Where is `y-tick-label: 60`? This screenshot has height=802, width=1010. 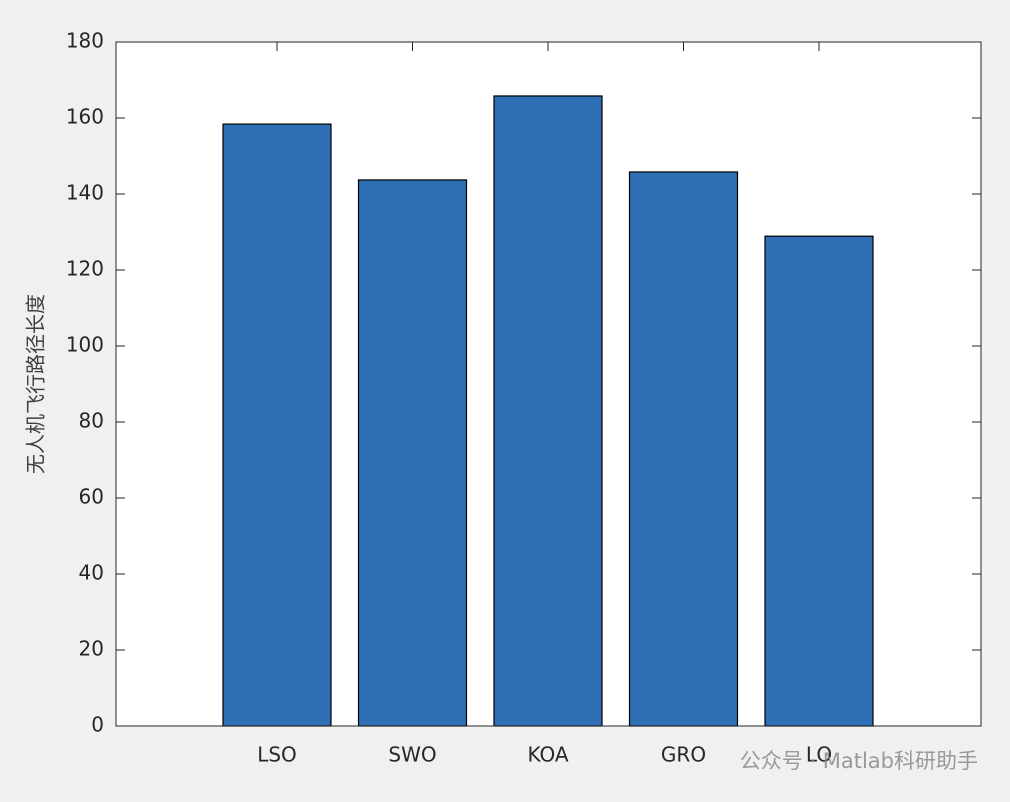
y-tick-label: 60 is located at coordinates (91, 497).